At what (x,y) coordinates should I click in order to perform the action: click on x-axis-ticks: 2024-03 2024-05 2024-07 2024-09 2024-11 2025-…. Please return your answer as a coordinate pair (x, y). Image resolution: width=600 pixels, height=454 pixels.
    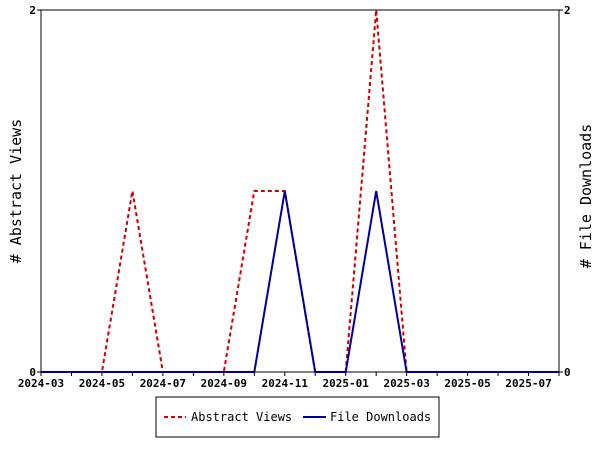
    Looking at the image, I should click on (289, 381).